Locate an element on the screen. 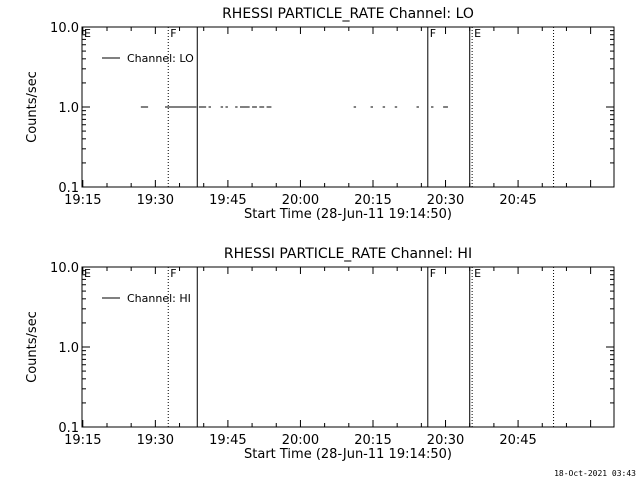 The height and width of the screenshot is (480, 640). footer-timestamp: 18-Oct-2021 03:43 is located at coordinates (595, 473).